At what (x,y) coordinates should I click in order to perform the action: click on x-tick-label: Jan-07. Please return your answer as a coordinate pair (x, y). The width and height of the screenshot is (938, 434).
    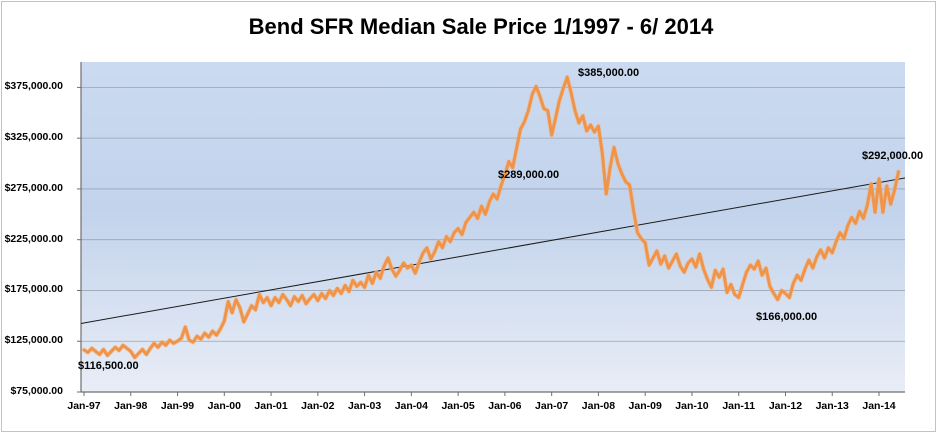
    Looking at the image, I should click on (552, 406).